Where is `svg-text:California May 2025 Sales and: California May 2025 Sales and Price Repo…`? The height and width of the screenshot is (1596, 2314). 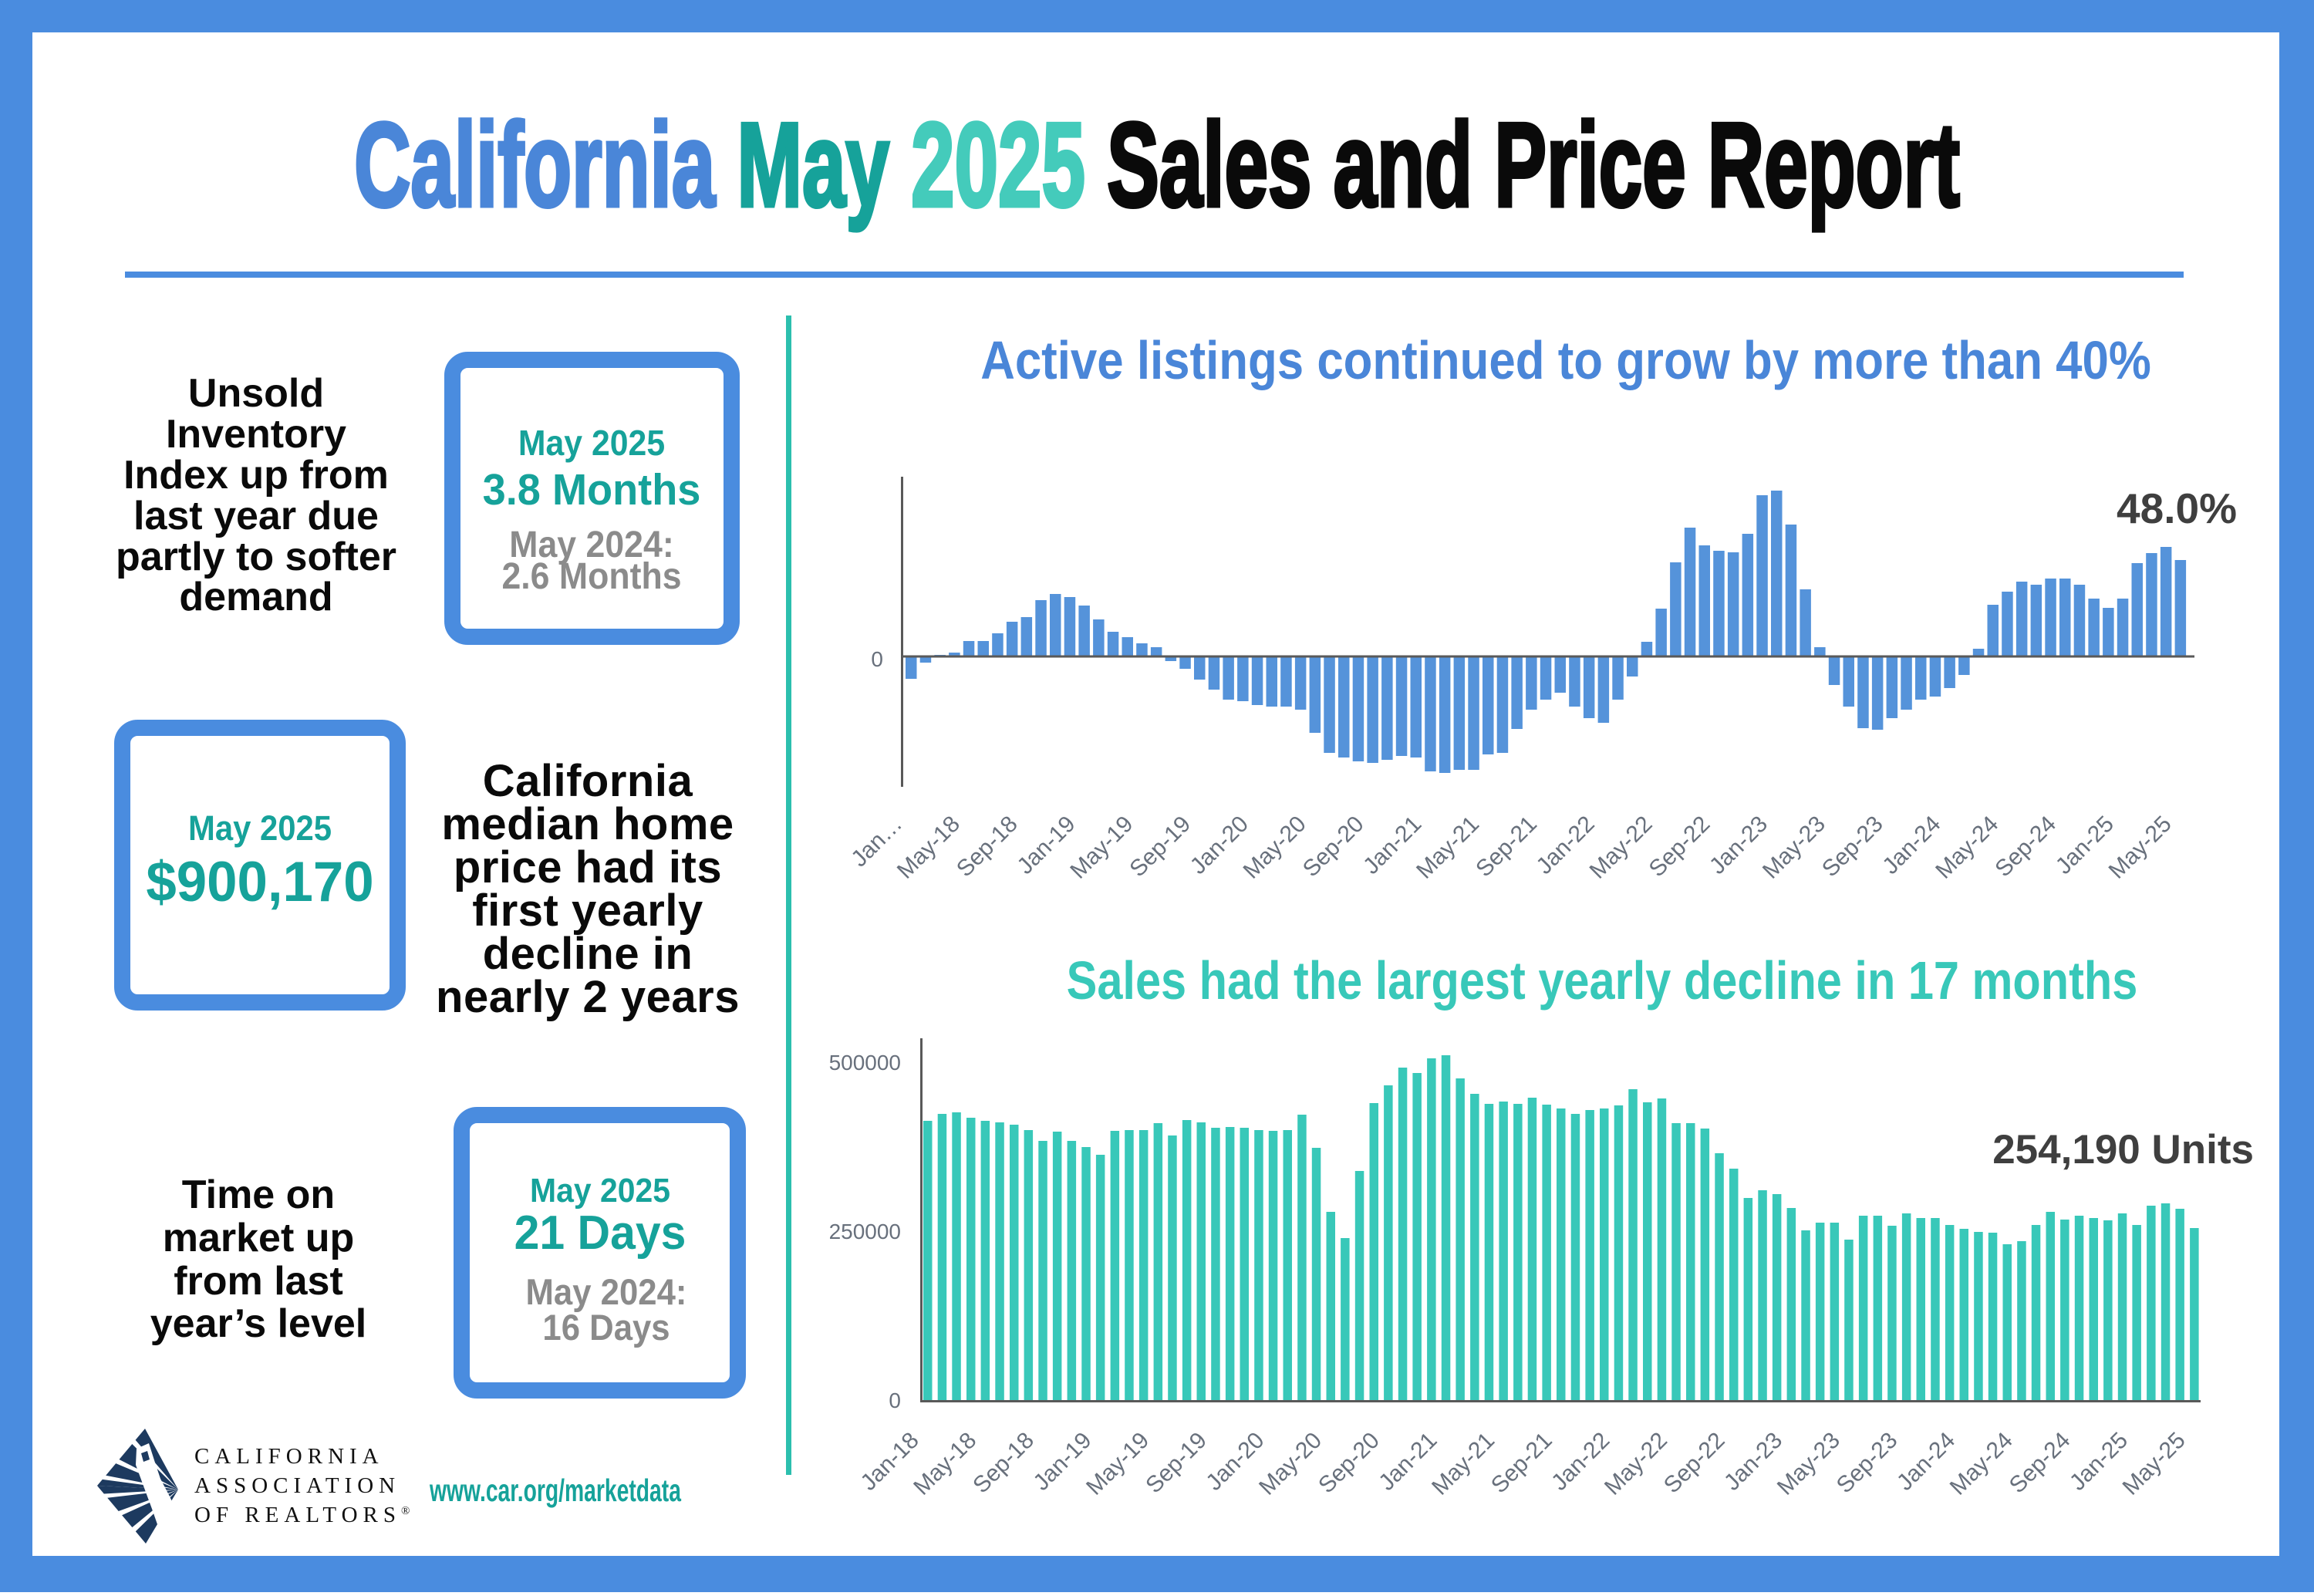 svg-text:California May 2025 Sales and: California May 2025 Sales and Price Repo… is located at coordinates (1157, 164).